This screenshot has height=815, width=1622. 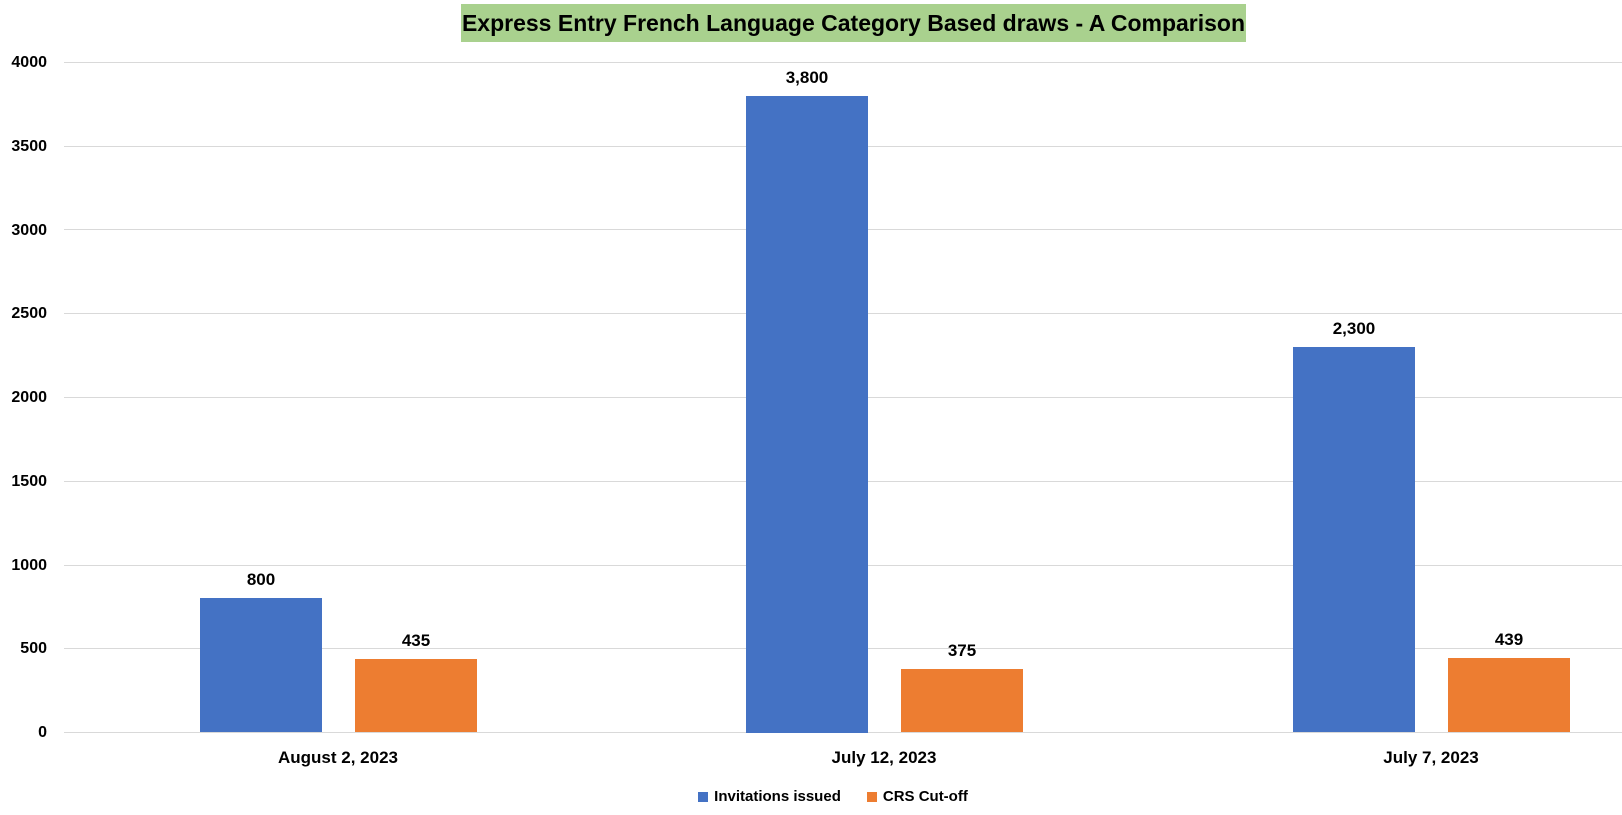 I want to click on y-tick-label: 3500, so click(x=29, y=146).